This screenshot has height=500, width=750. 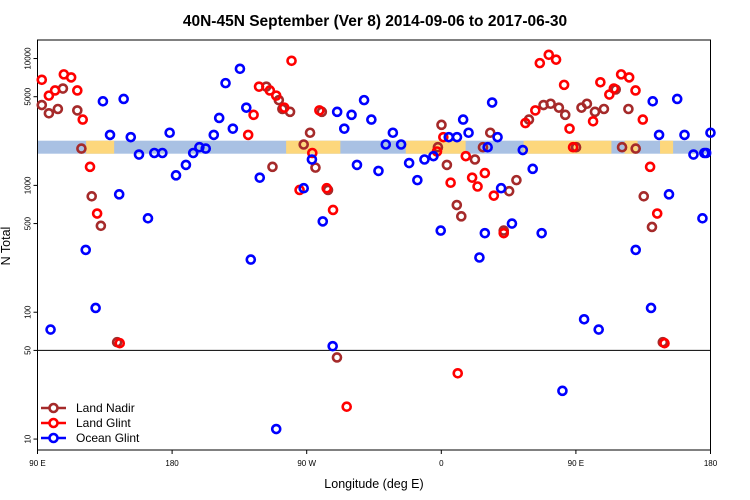 I want to click on x-tick-label: 180, so click(x=711, y=463).